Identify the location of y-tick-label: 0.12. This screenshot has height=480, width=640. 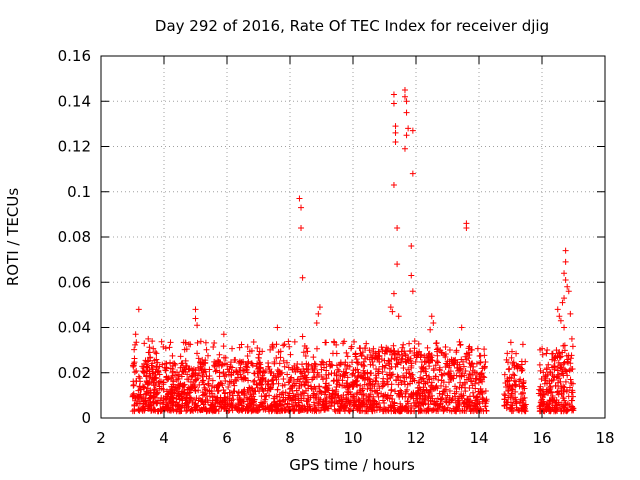
(74, 147).